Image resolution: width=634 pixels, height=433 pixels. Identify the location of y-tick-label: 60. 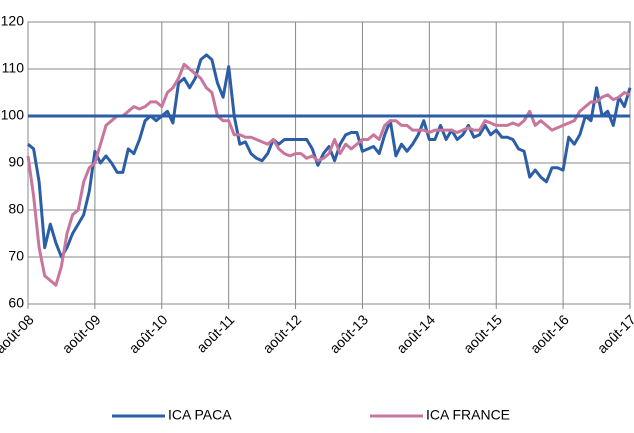
(16, 303).